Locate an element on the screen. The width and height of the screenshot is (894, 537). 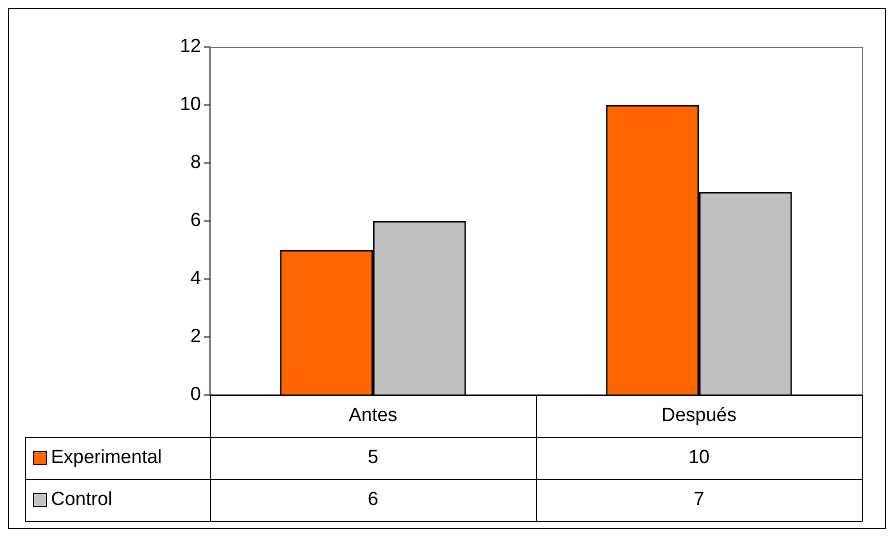
y-tick-label: 12 is located at coordinates (190, 47).